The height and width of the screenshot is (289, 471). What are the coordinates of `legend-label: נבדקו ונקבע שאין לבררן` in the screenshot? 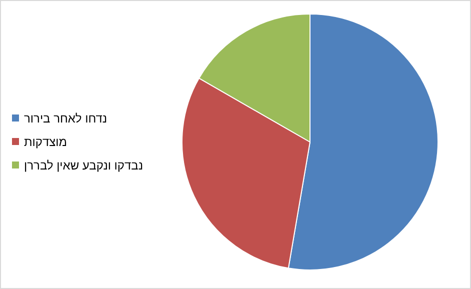 It's located at (84, 165).